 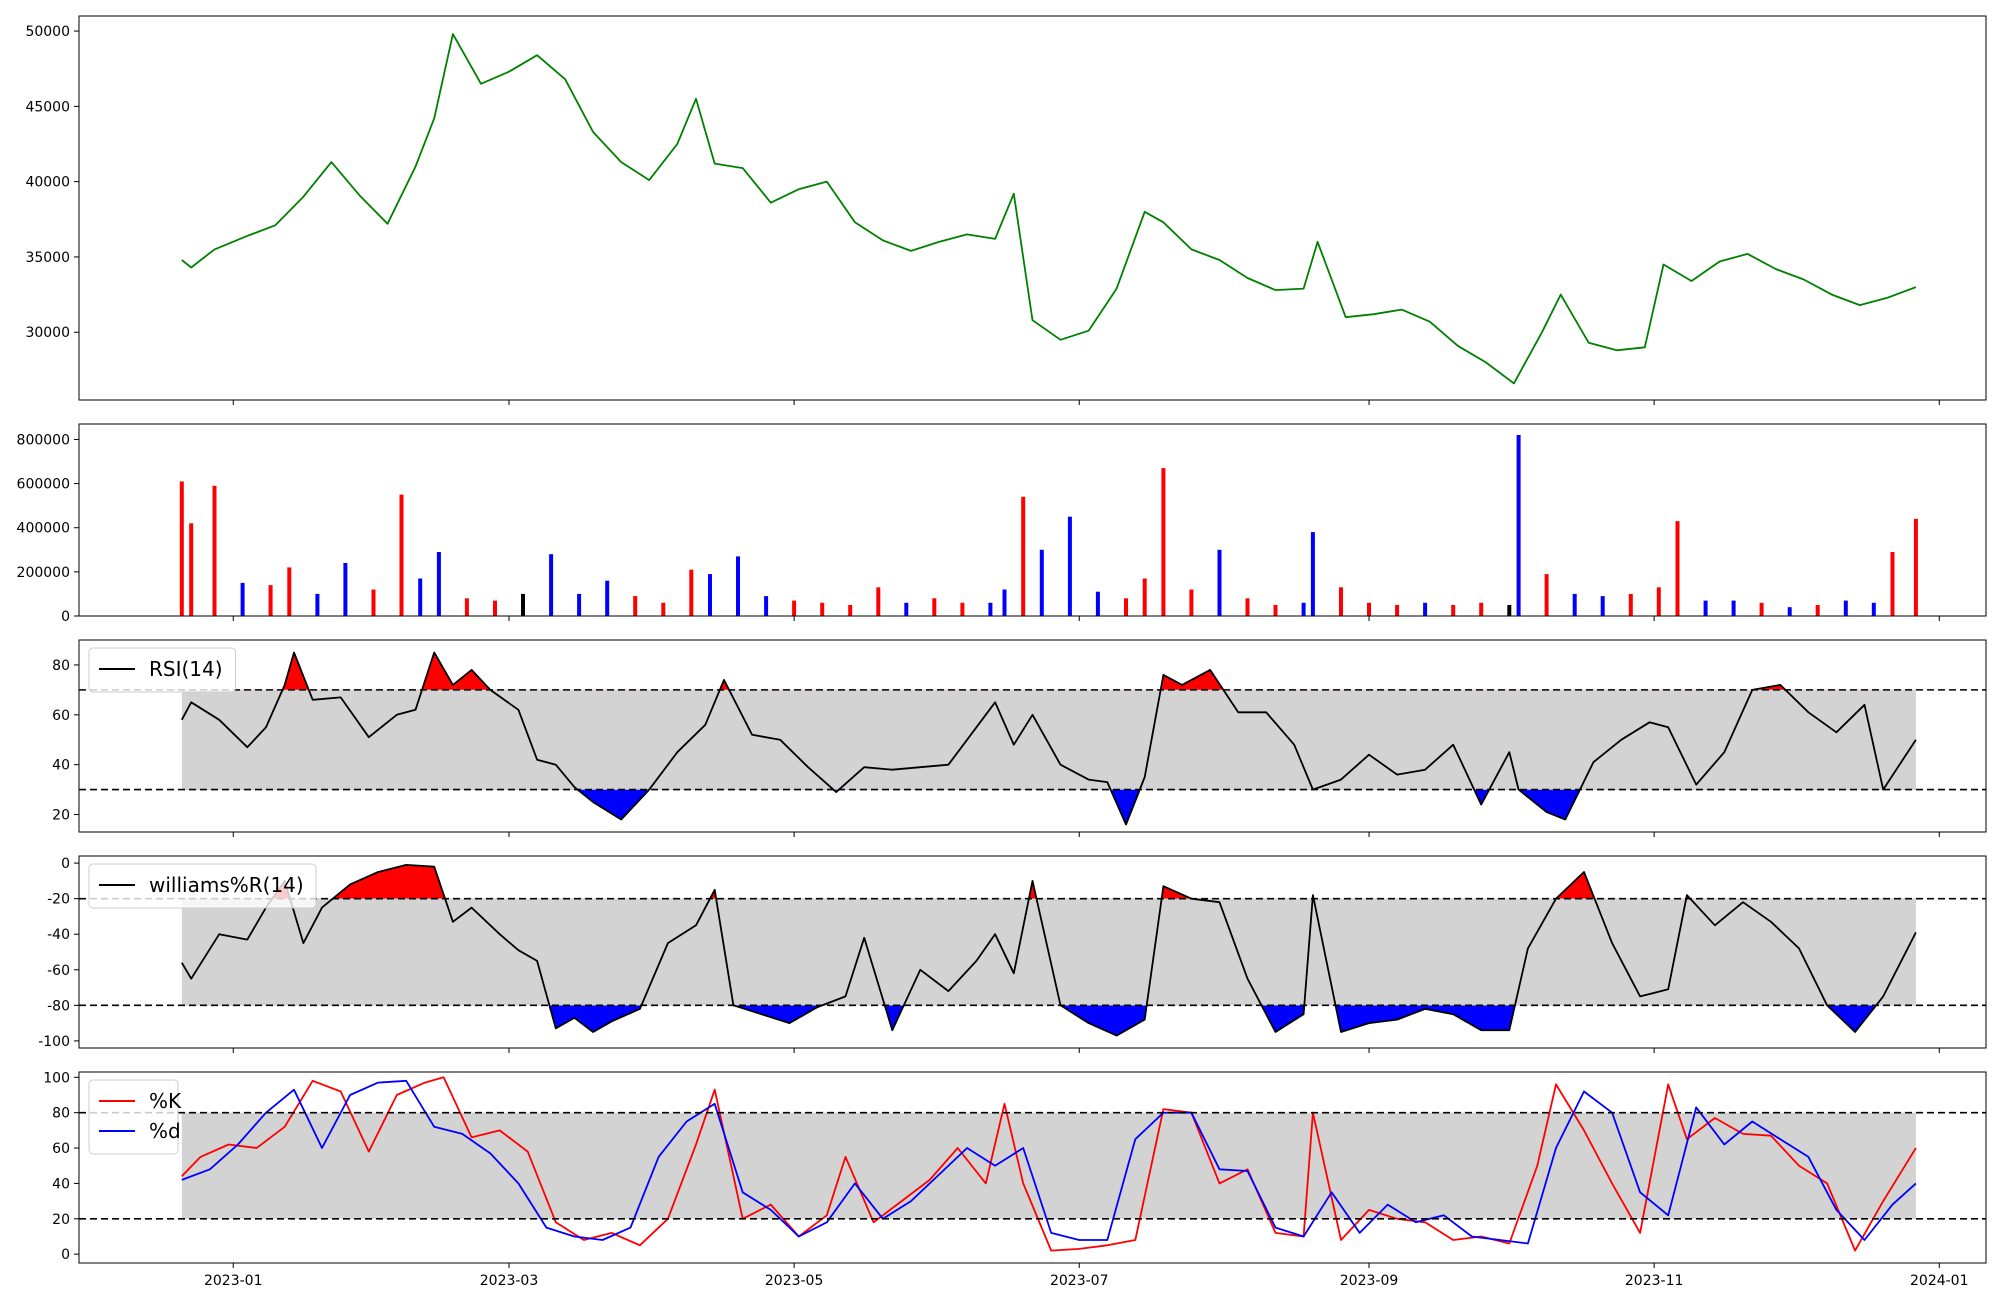 What do you see at coordinates (65, 864) in the screenshot?
I see `williams-ytick-label: 0` at bounding box center [65, 864].